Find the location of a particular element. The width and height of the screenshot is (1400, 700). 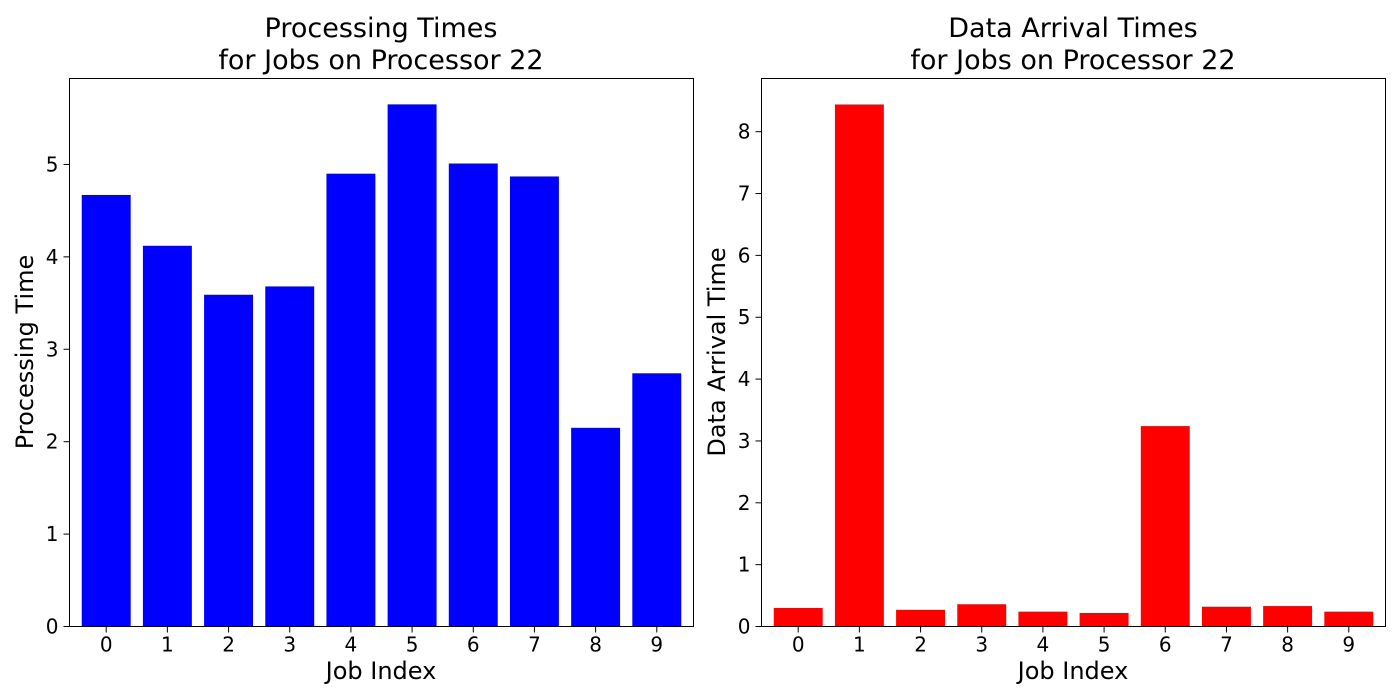

y-tick-label: 7 is located at coordinates (744, 194).